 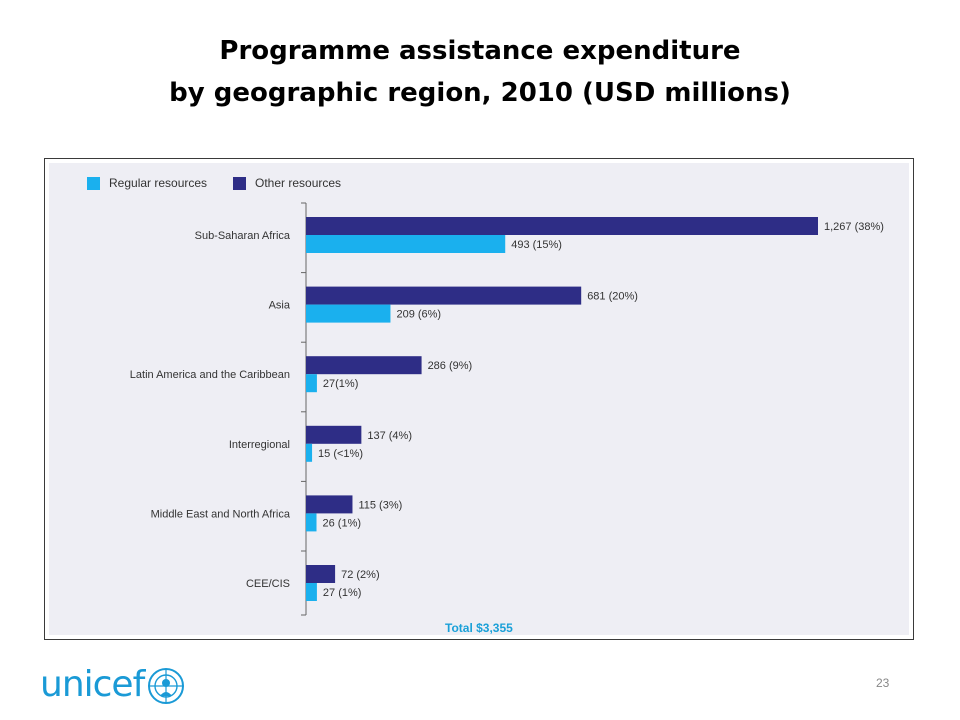 I want to click on unicef-logo: unicef, so click(x=120, y=685).